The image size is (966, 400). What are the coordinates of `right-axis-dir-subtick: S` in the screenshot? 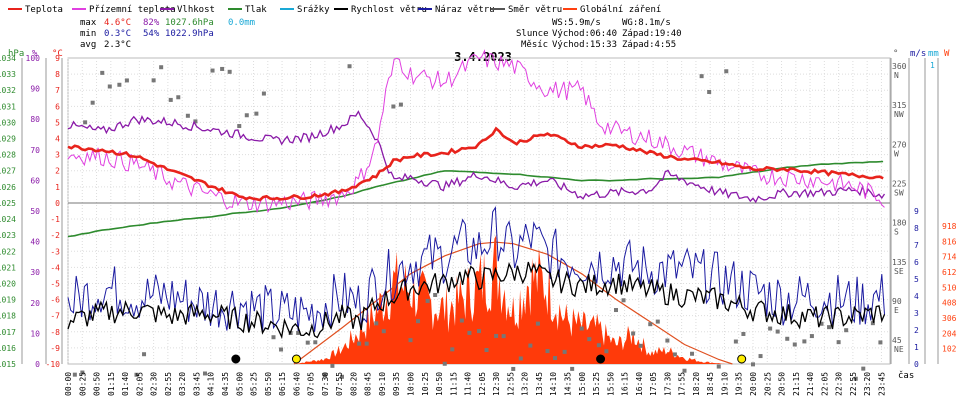 It's located at (896, 232).